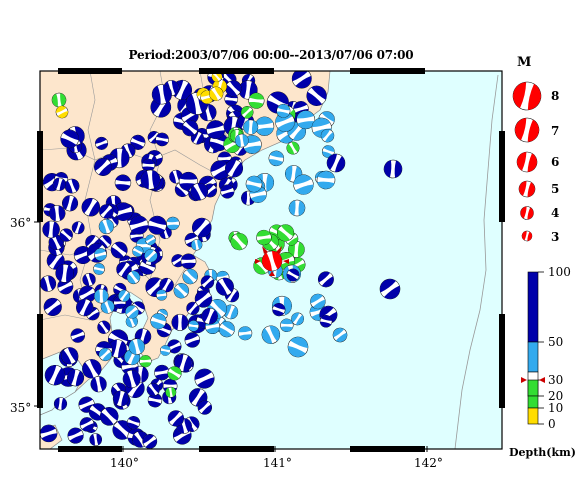  Describe the element at coordinates (555, 162) in the screenshot. I see `magnitude-label: 6` at that location.